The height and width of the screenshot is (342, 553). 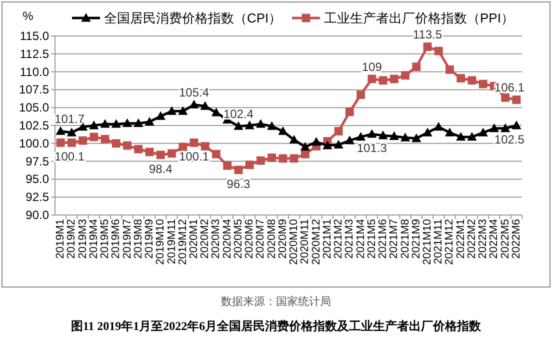 I want to click on y-tick-label: 102.5, so click(x=34, y=125).